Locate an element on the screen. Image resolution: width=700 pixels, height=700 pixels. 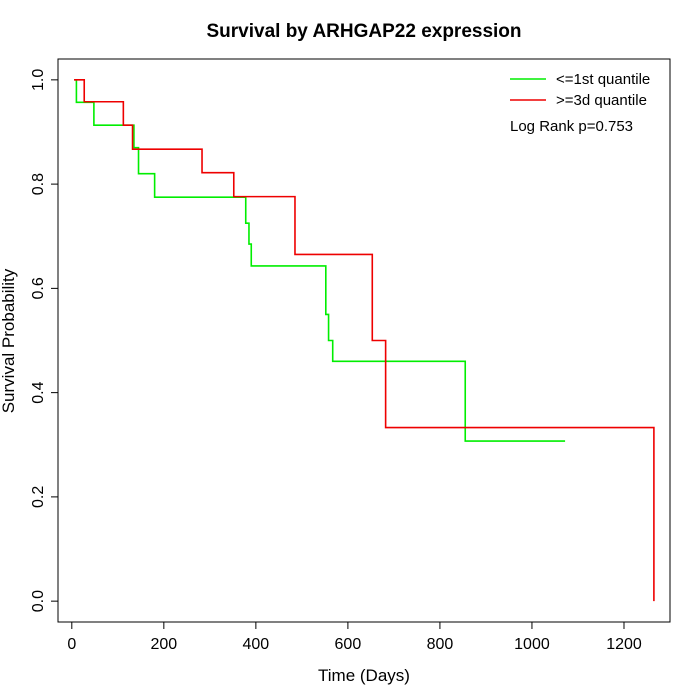
y-axis-label: Survival Probability is located at coordinates (9, 340).